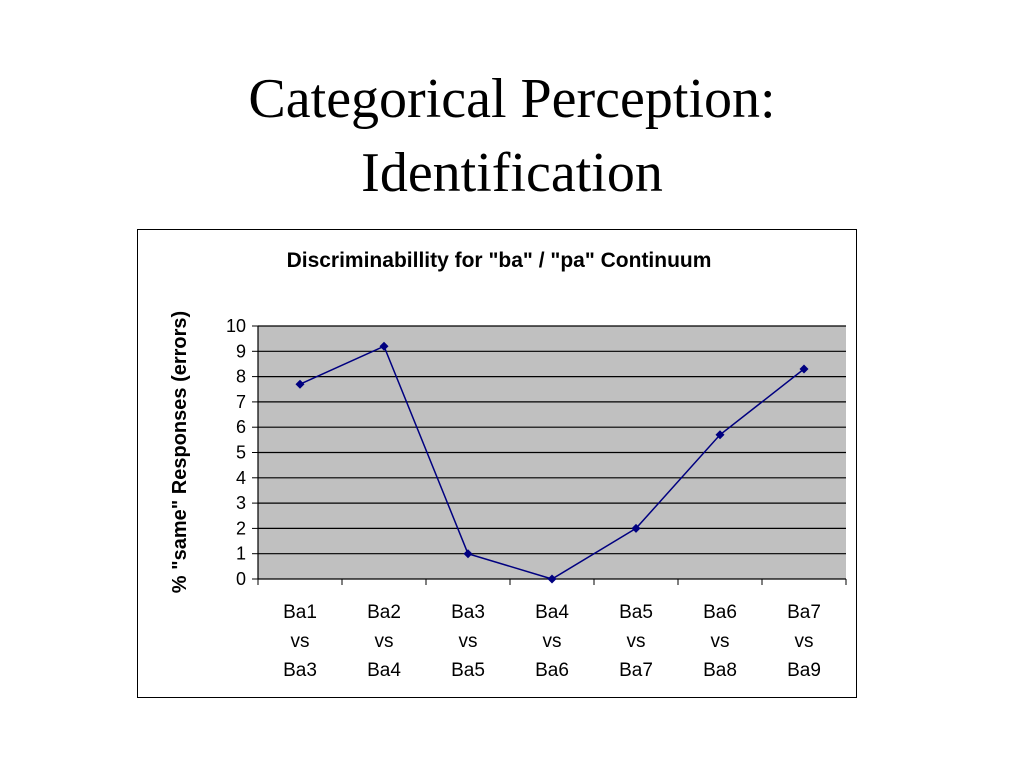 The height and width of the screenshot is (768, 1024). What do you see at coordinates (720, 670) in the screenshot?
I see `x-tick-label-line: Ba8` at bounding box center [720, 670].